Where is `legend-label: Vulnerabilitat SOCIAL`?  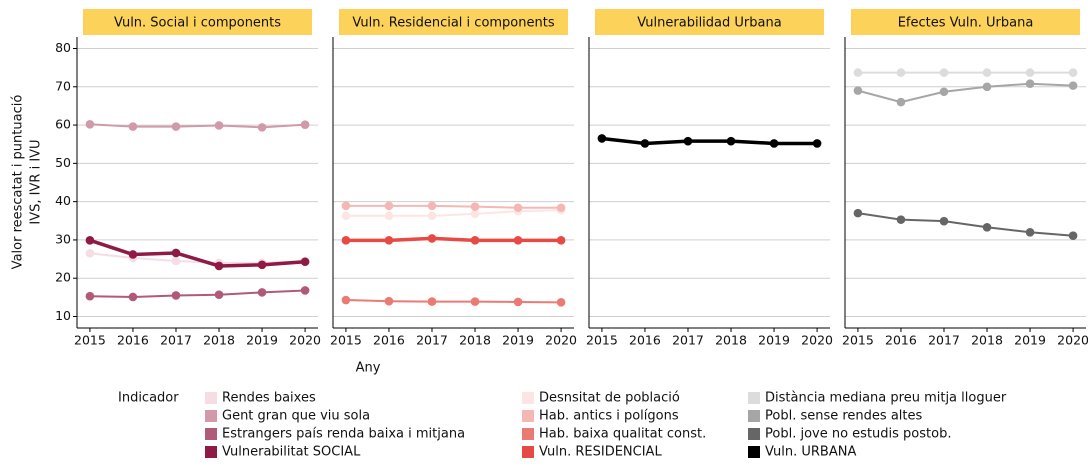
legend-label: Vulnerabilitat SOCIAL is located at coordinates (291, 452).